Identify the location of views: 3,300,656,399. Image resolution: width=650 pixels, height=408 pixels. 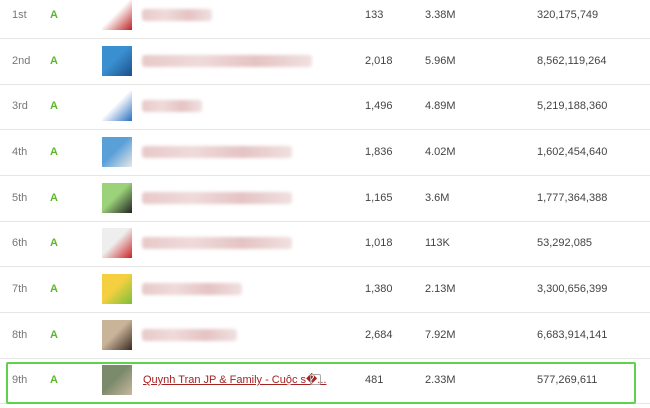
(572, 289).